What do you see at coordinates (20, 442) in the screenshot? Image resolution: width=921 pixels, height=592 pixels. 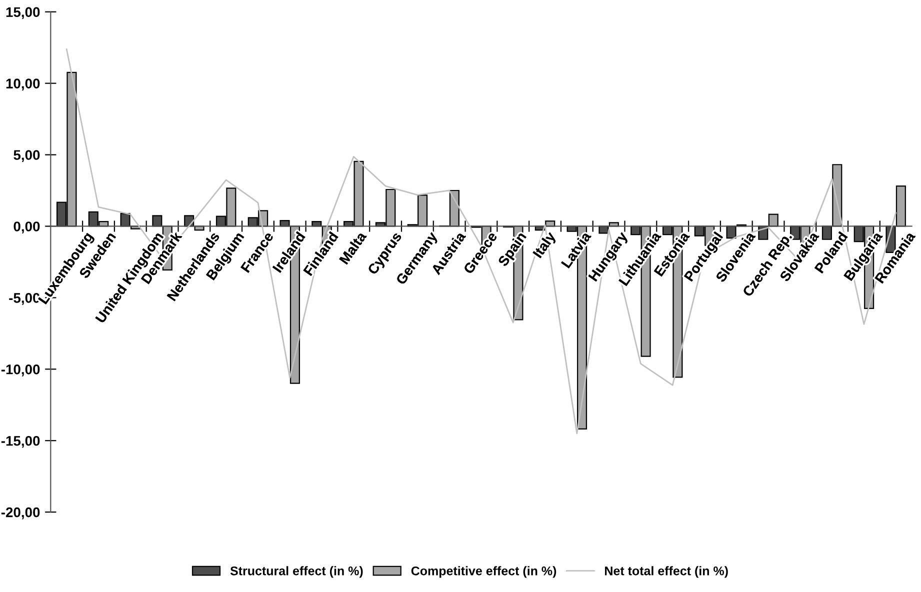 I see `y-tick-label: -15,00` at bounding box center [20, 442].